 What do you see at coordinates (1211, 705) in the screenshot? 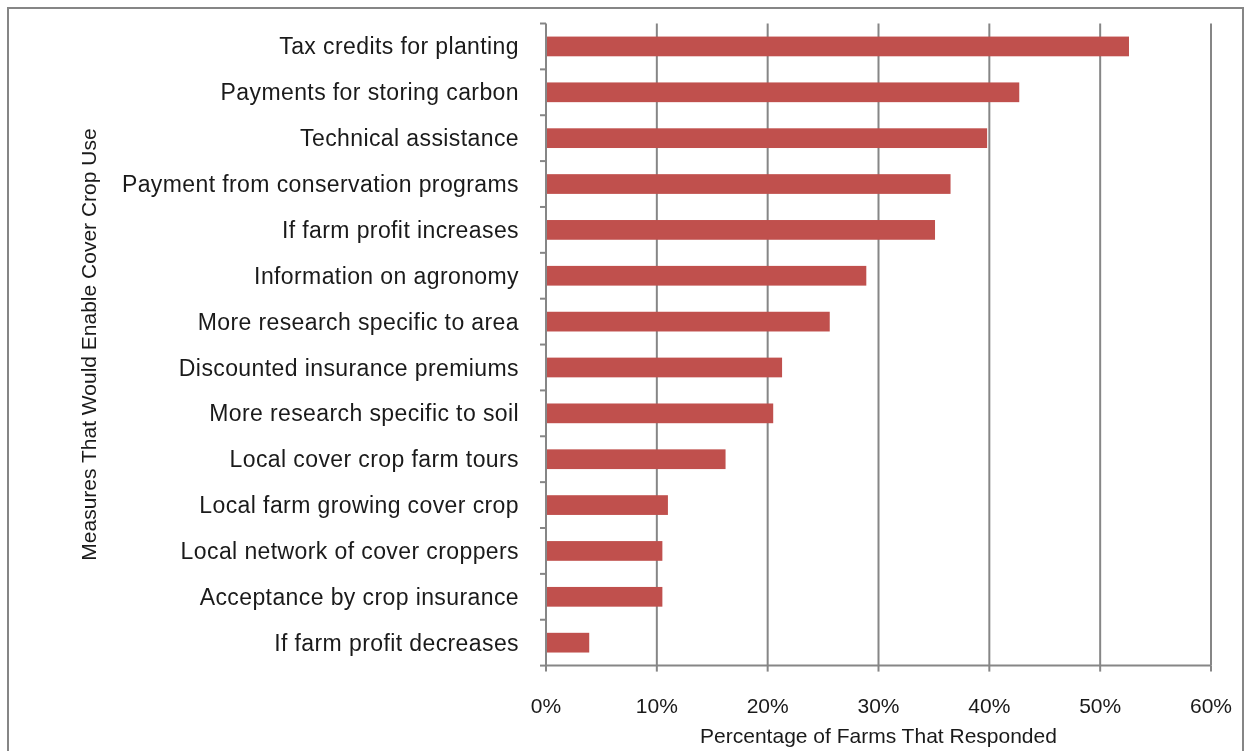
I see `x-tick-label: 60%` at bounding box center [1211, 705].